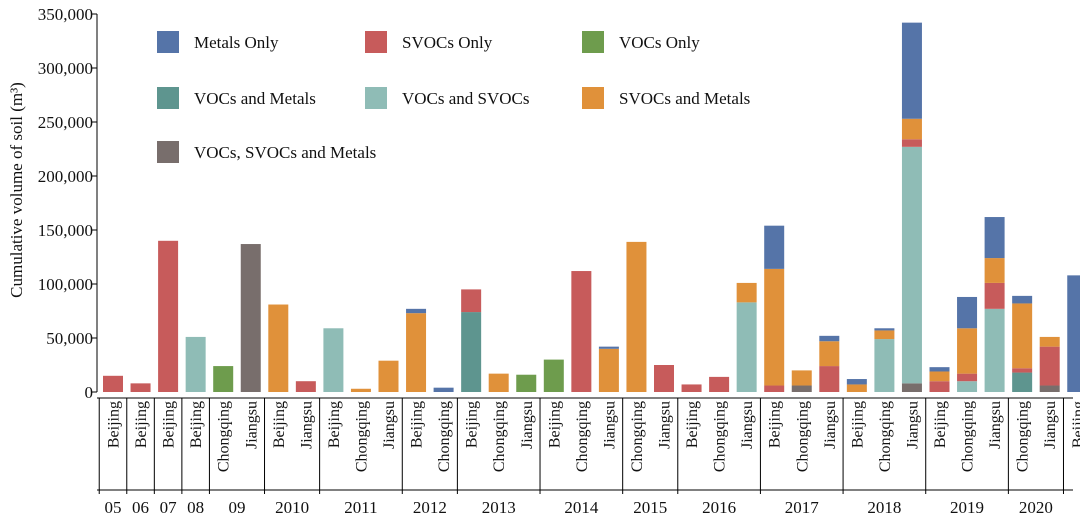  Describe the element at coordinates (650, 507) in the screenshot. I see `year-label: 2015` at that location.